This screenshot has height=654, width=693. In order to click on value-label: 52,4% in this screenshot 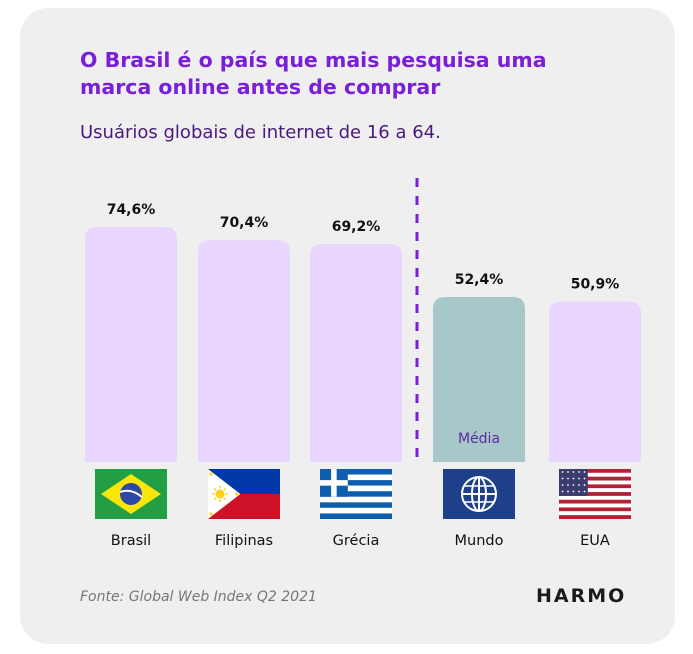, I will do `click(479, 280)`.